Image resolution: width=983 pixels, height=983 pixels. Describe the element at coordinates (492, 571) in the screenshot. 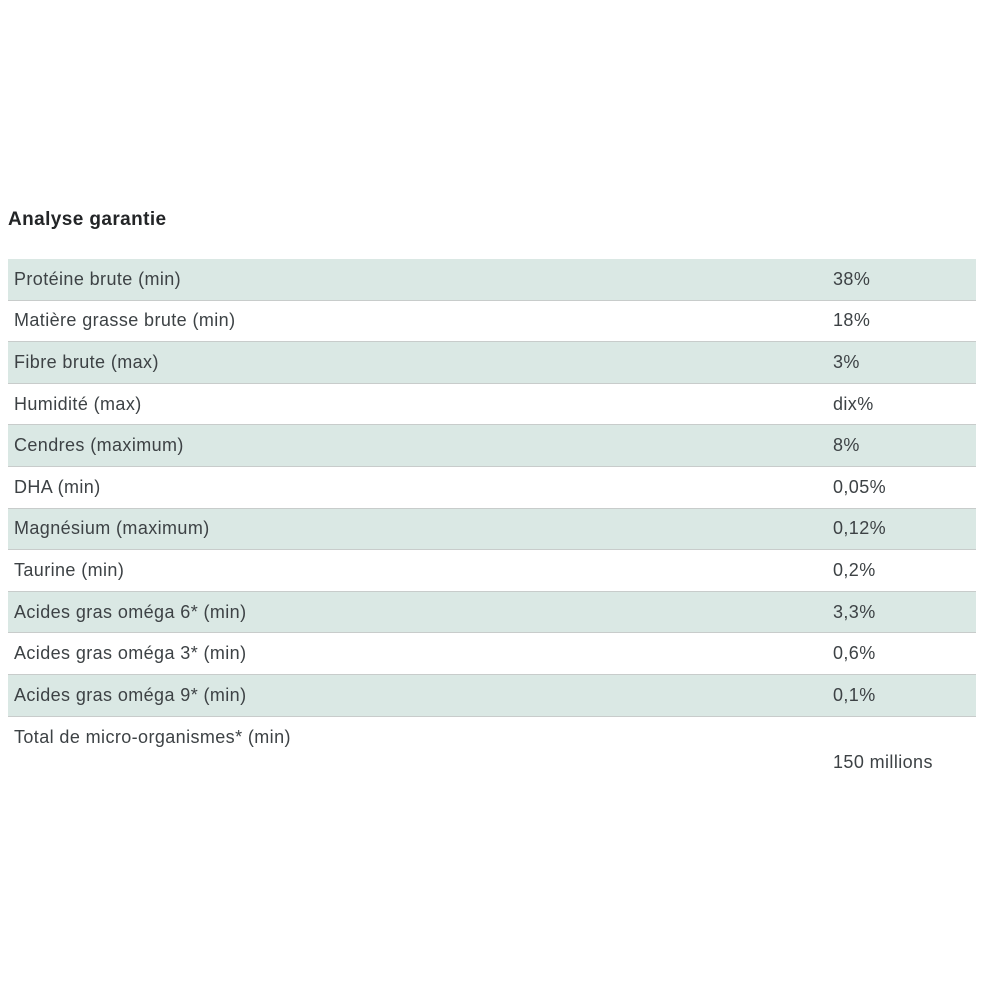

I see `table-row: Taurine (min) 0,2%` at that location.